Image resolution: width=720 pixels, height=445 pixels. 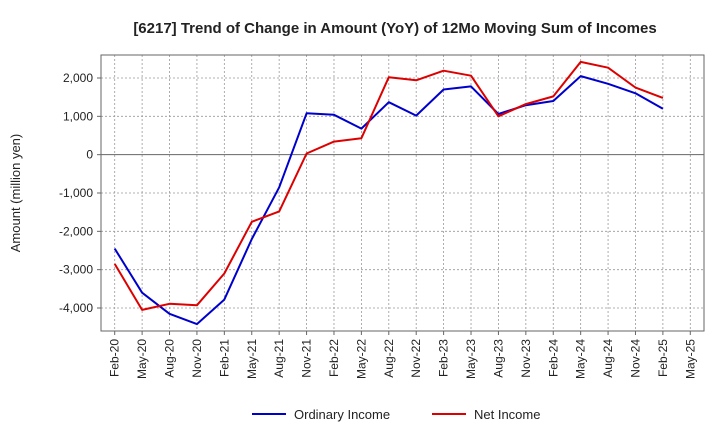 What do you see at coordinates (389, 358) in the screenshot?
I see `x-tick-label: Aug-22` at bounding box center [389, 358].